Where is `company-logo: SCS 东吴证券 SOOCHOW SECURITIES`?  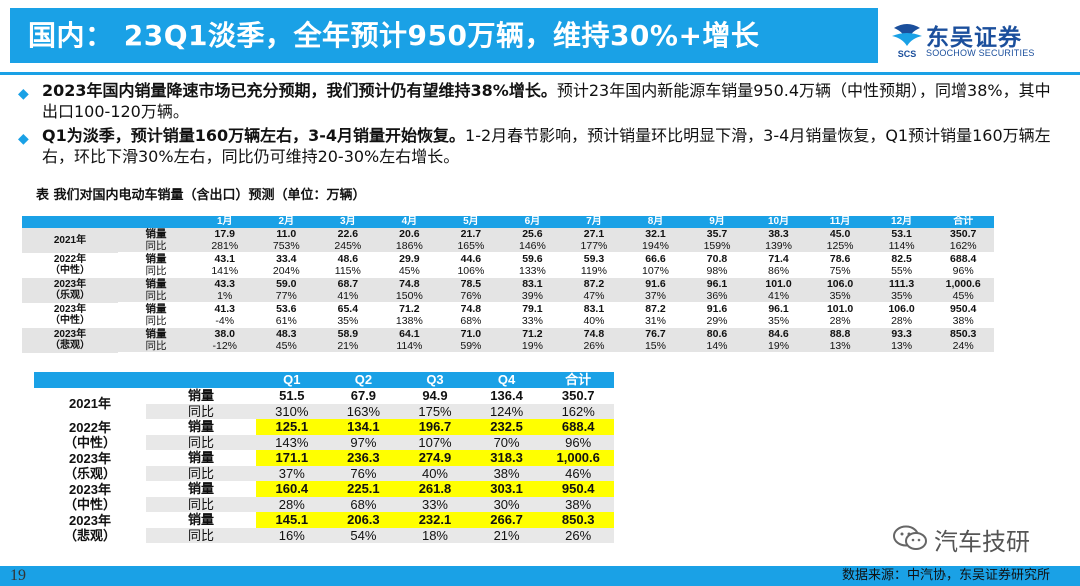 company-logo: SCS 东吴证券 SOOCHOW SECURITIES is located at coordinates (982, 41).